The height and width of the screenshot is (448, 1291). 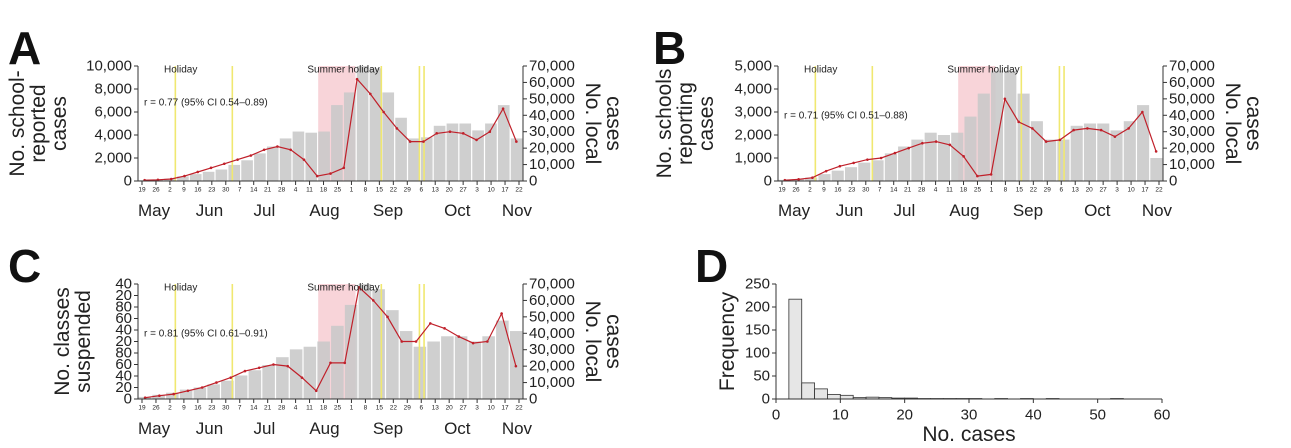 What do you see at coordinates (343, 70) in the screenshot?
I see `summer-holiday-label: Summer holiday` at bounding box center [343, 70].